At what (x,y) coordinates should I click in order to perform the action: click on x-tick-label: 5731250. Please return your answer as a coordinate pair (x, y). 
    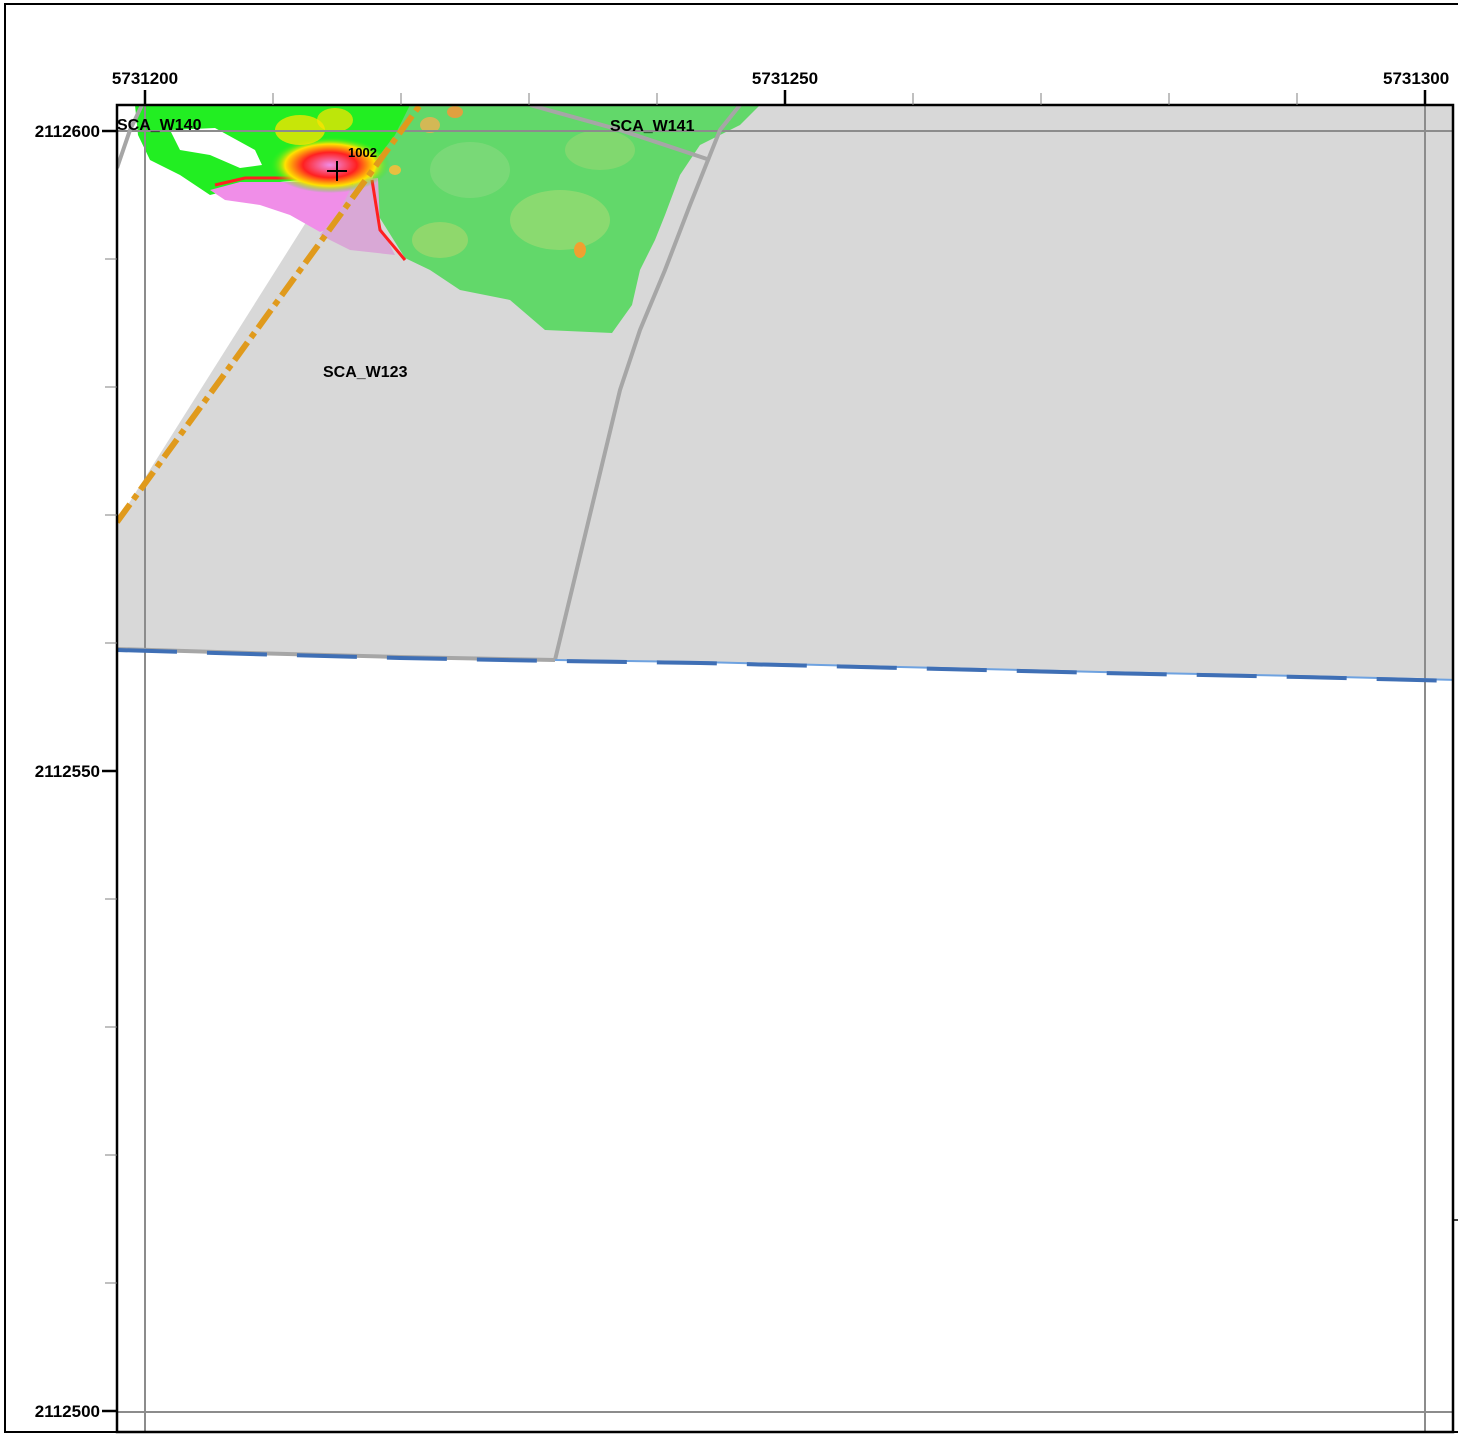
    Looking at the image, I should click on (785, 78).